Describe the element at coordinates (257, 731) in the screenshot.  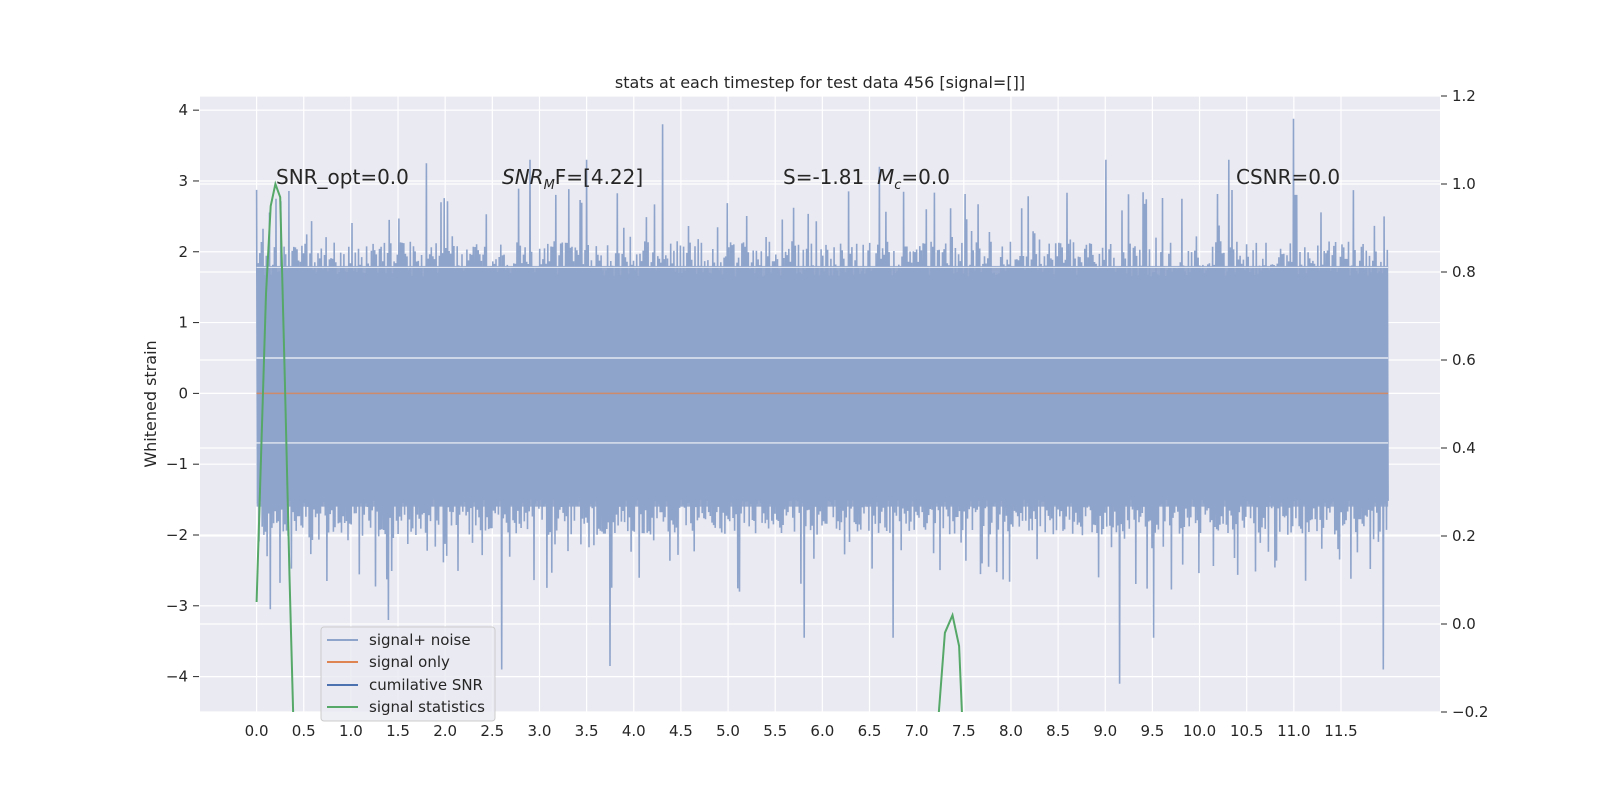
I see `x-tick-label: 0.0` at that location.